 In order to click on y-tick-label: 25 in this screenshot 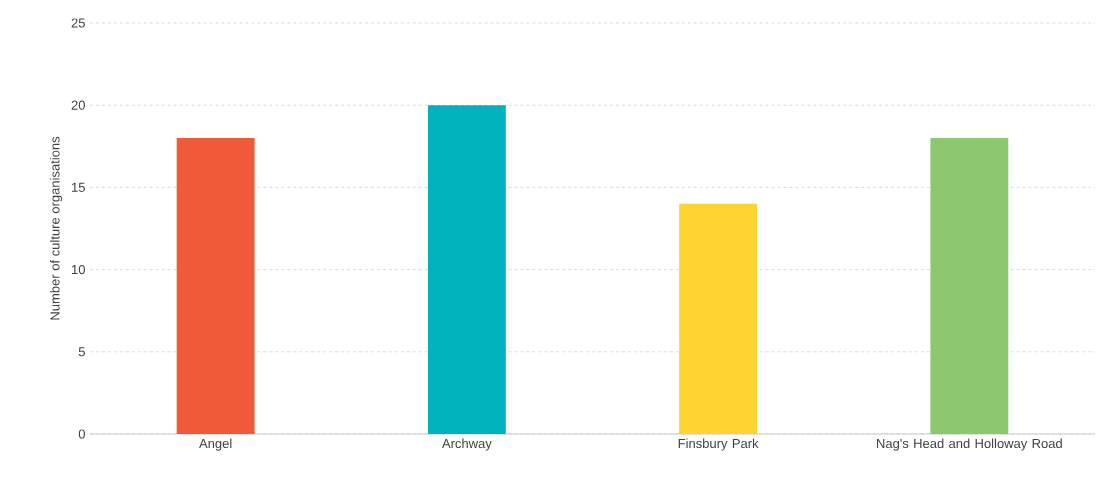, I will do `click(78, 23)`.